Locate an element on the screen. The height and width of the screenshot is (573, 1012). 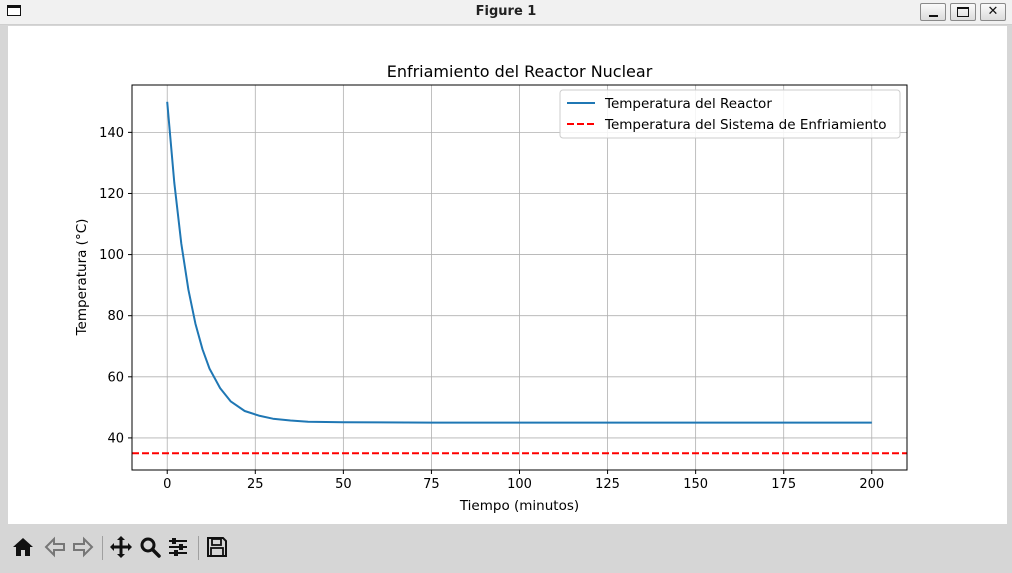
close-icon: ✕ is located at coordinates (993, 11).